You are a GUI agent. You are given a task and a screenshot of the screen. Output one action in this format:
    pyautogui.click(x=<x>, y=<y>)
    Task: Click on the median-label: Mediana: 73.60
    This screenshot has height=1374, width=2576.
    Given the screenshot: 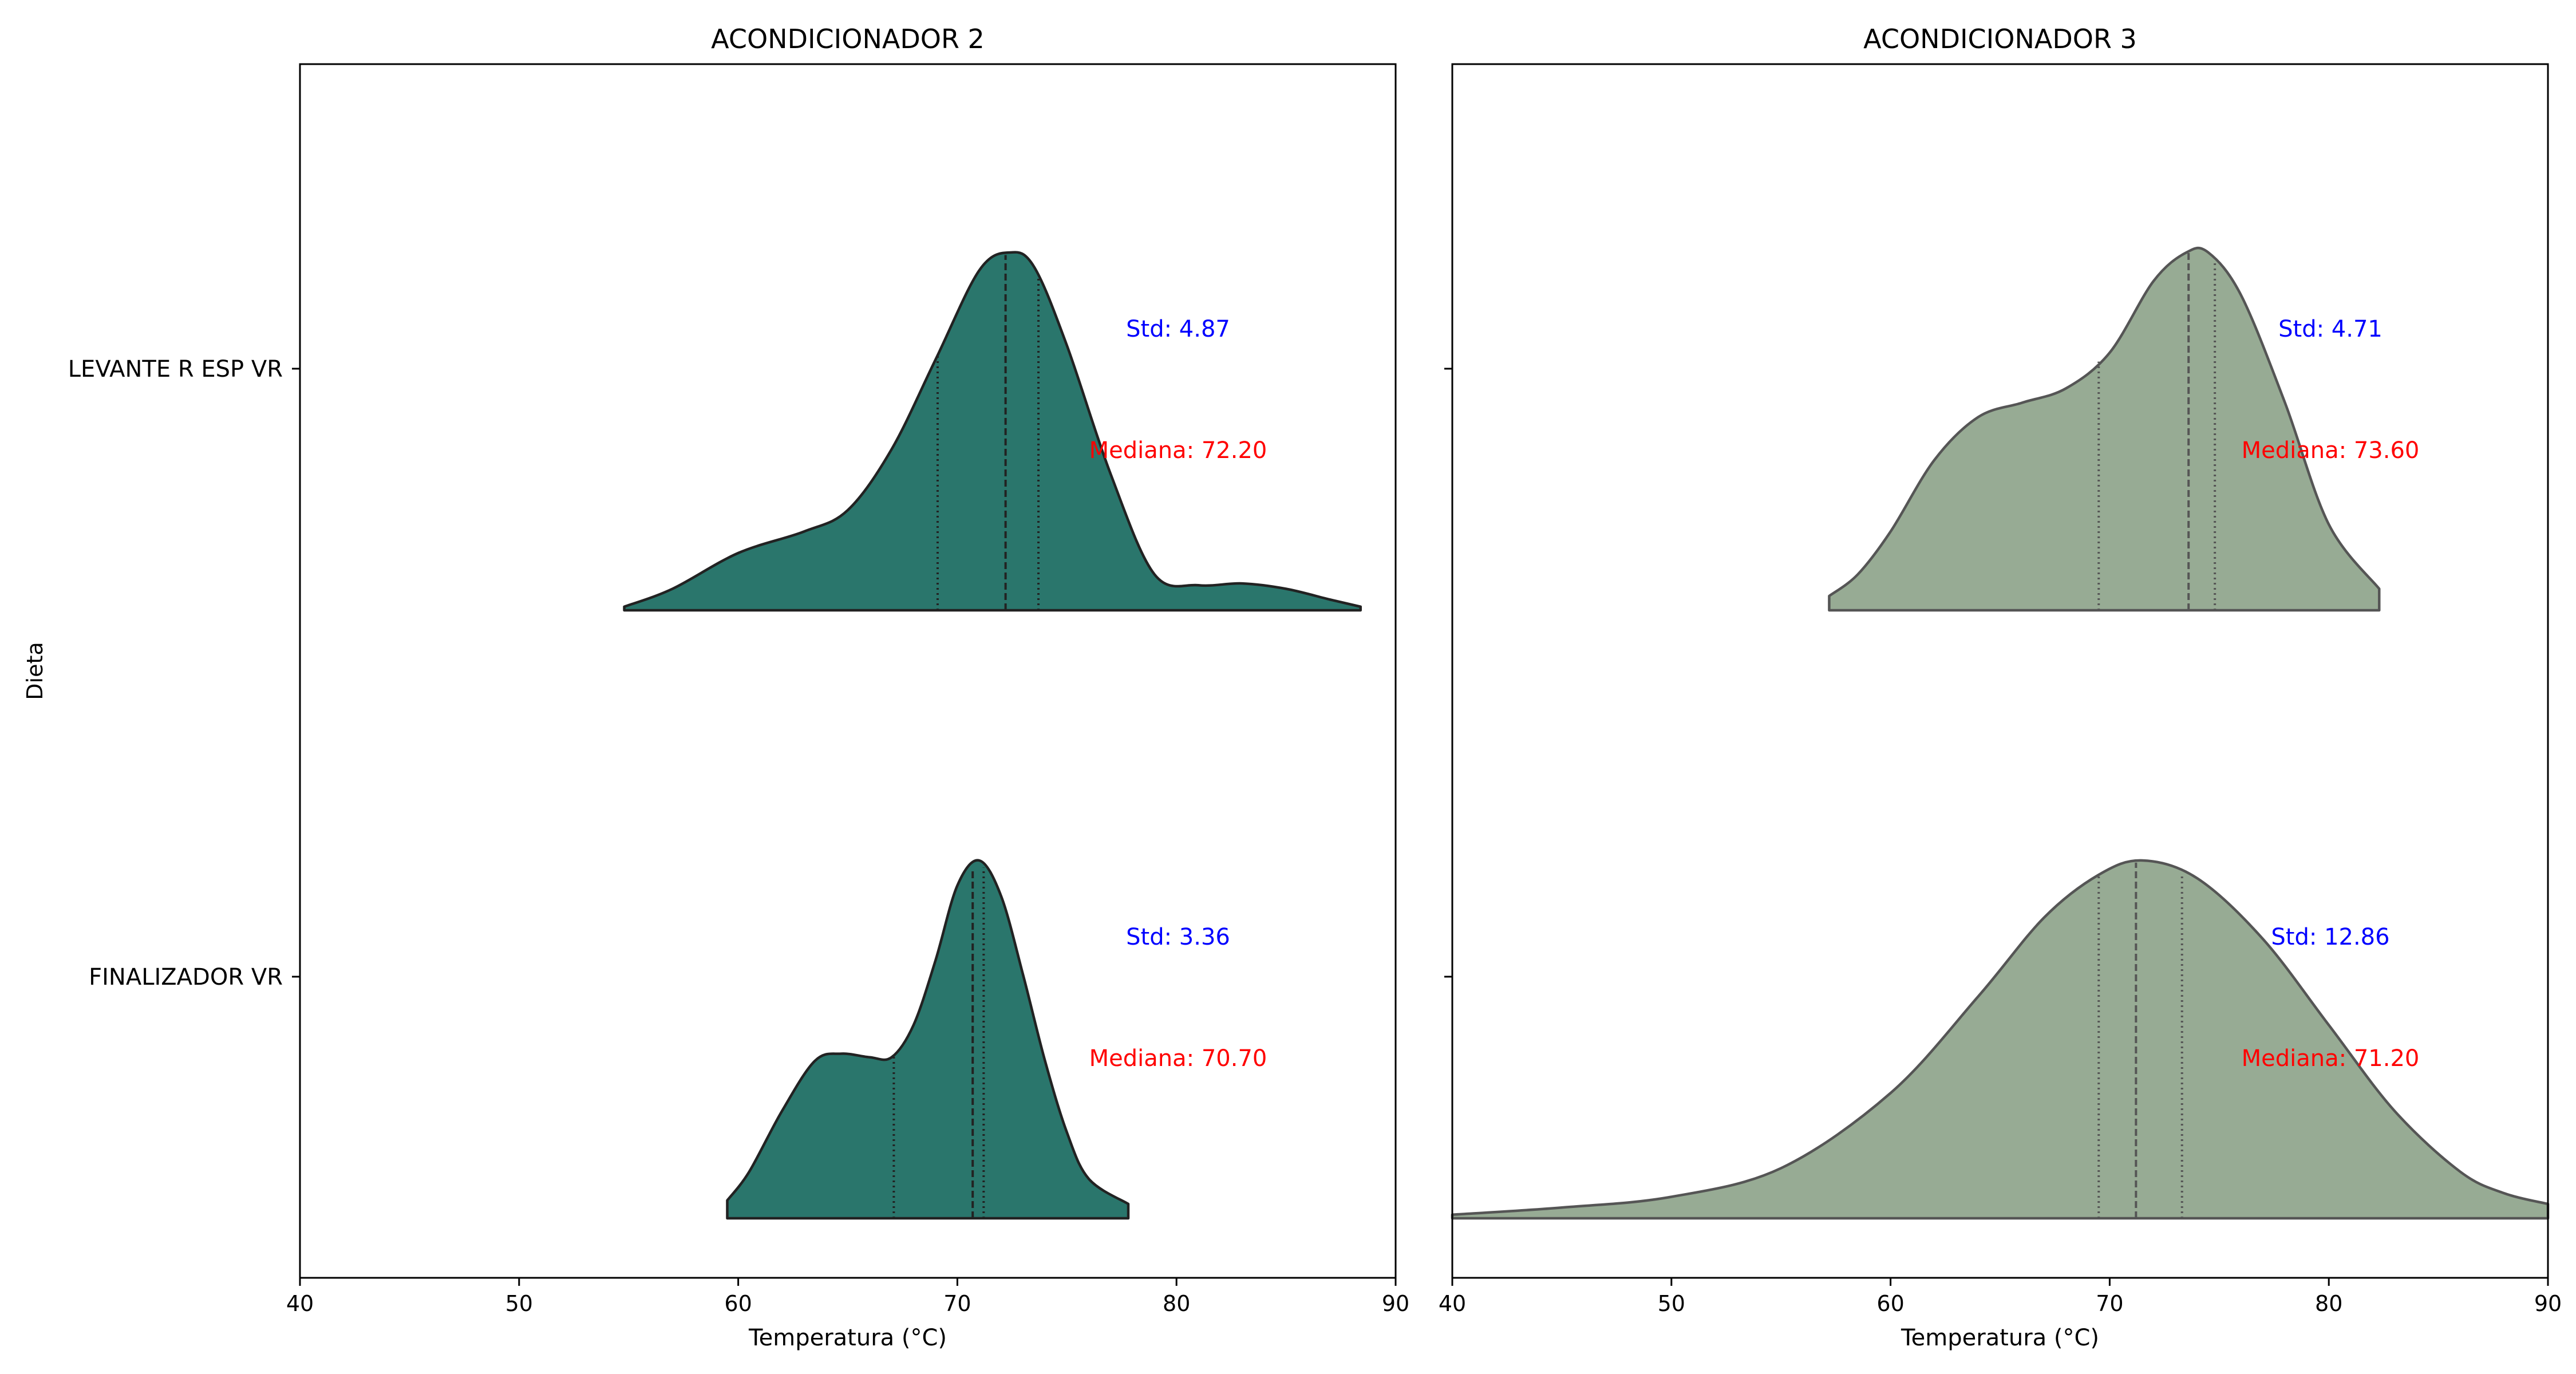 What is the action you would take?
    pyautogui.click(x=2331, y=451)
    